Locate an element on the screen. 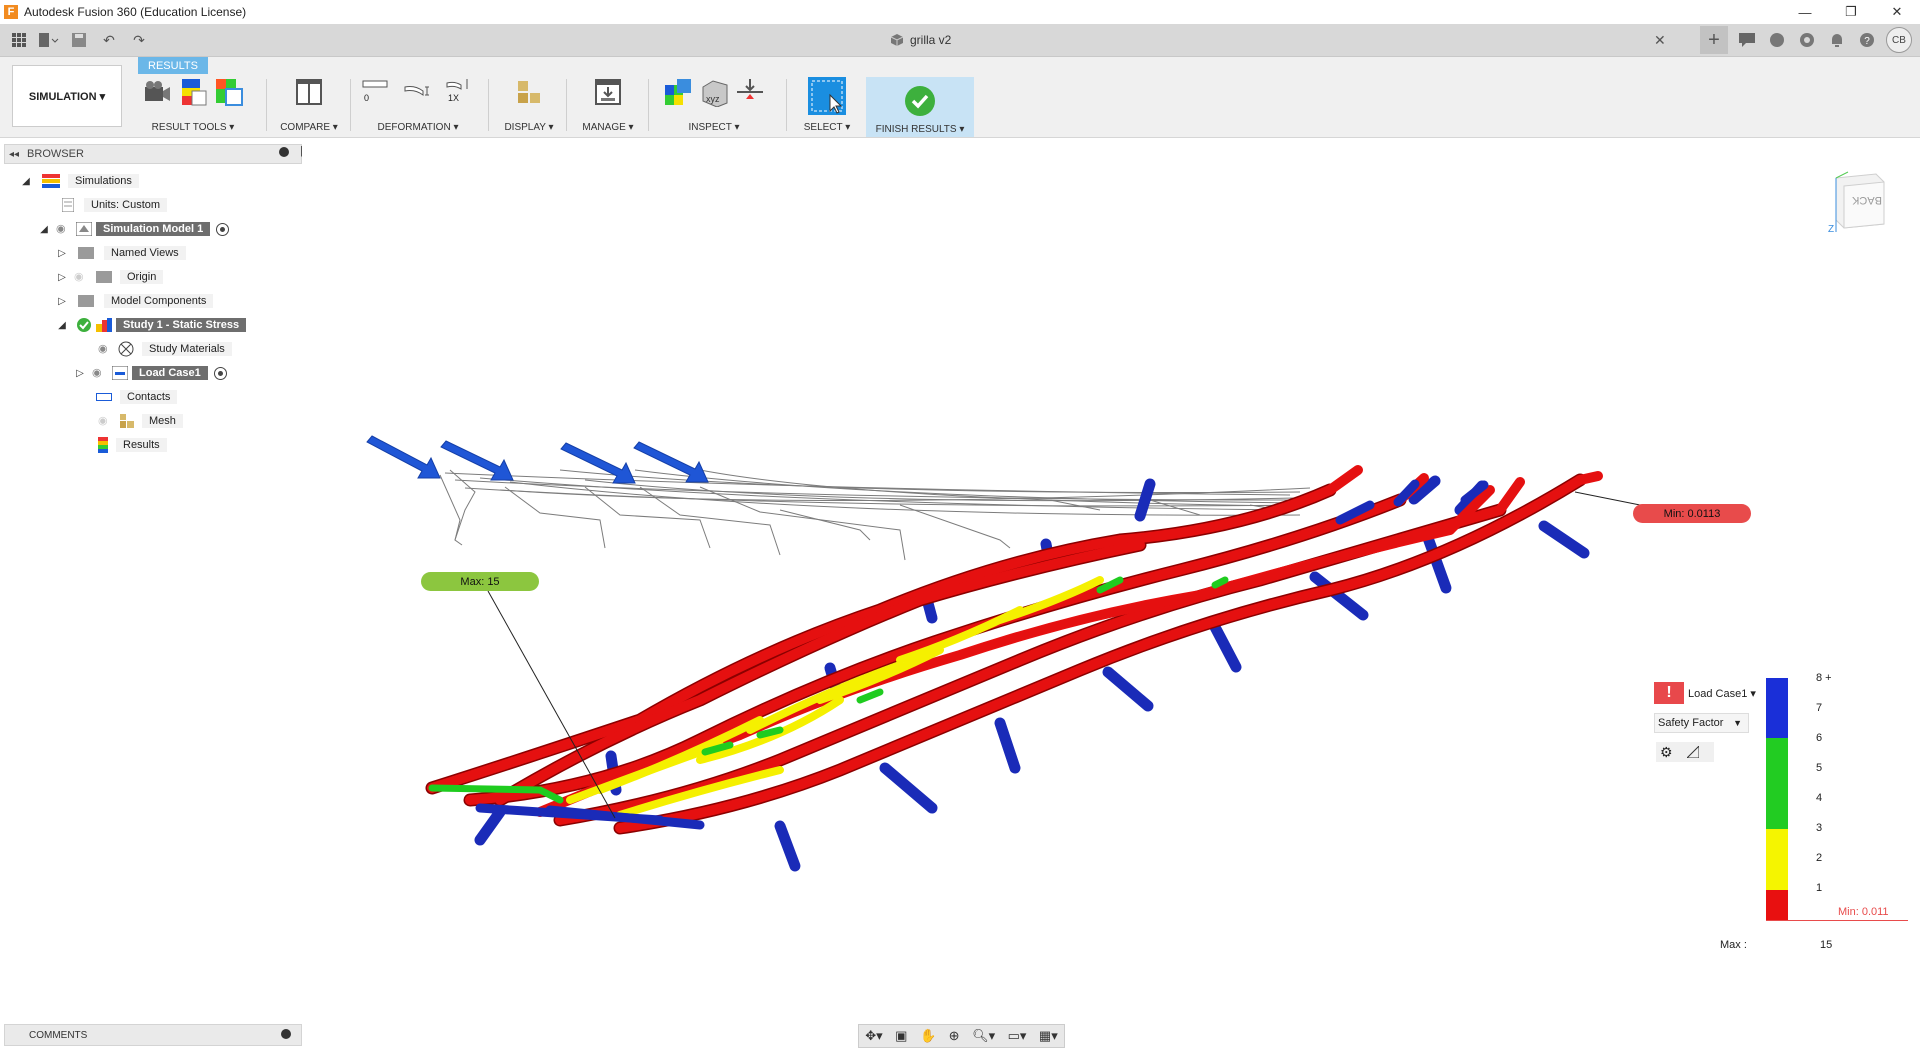 This screenshot has height=1050, width=1920. tree-item-units: Units: Custom is located at coordinates (115, 205).